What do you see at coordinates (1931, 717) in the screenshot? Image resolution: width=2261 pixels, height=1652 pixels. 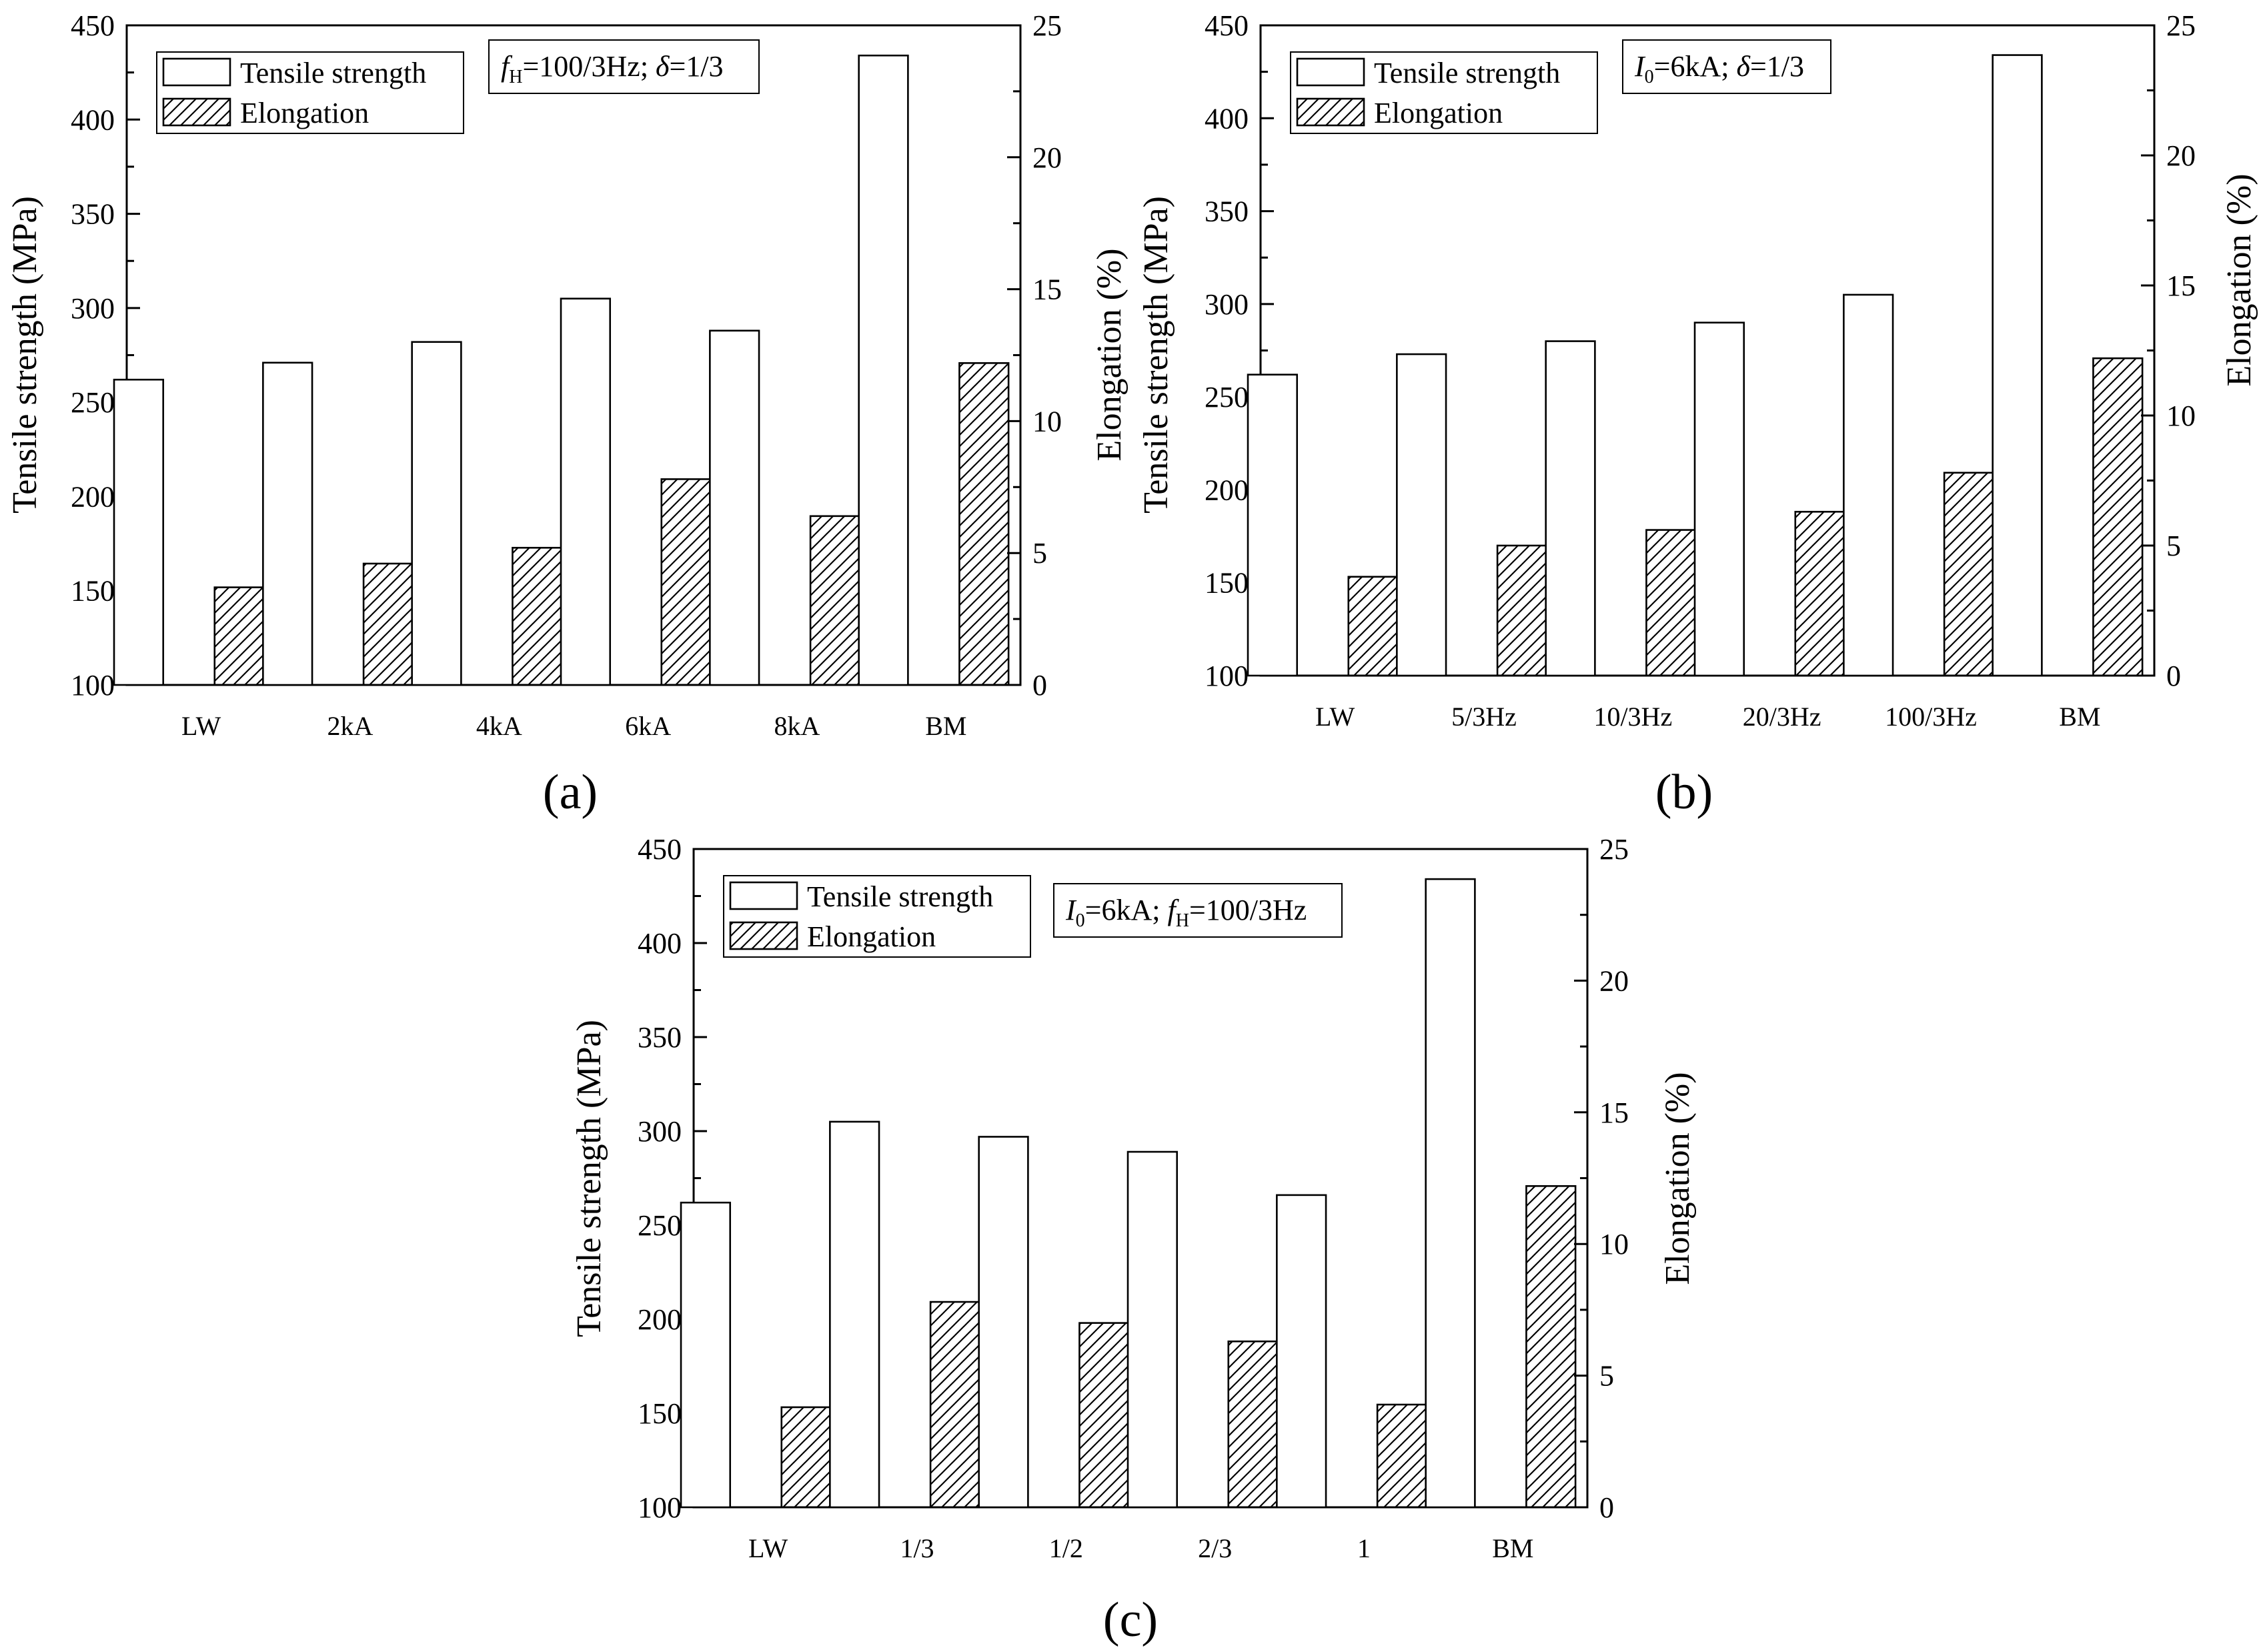 I see `x-tick-label: 100/3Hz` at bounding box center [1931, 717].